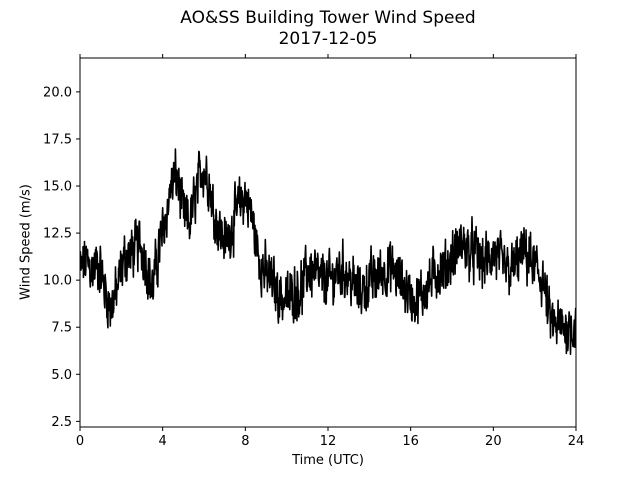  I want to click on x-tick-label: 20, so click(493, 441).